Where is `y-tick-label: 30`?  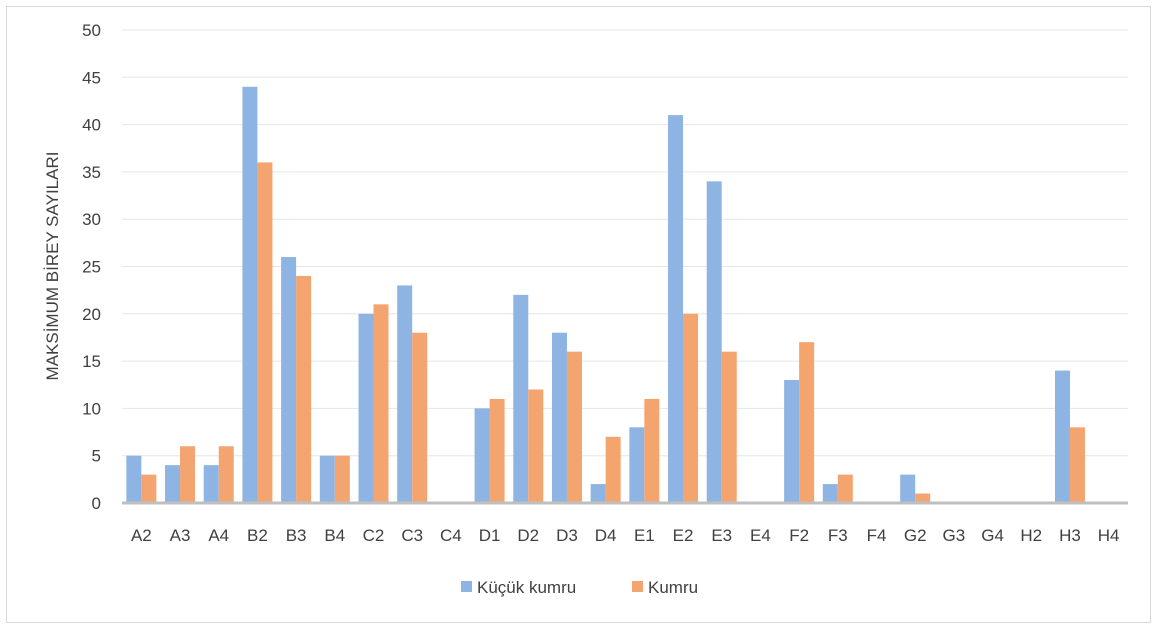
y-tick-label: 30 is located at coordinates (91, 219).